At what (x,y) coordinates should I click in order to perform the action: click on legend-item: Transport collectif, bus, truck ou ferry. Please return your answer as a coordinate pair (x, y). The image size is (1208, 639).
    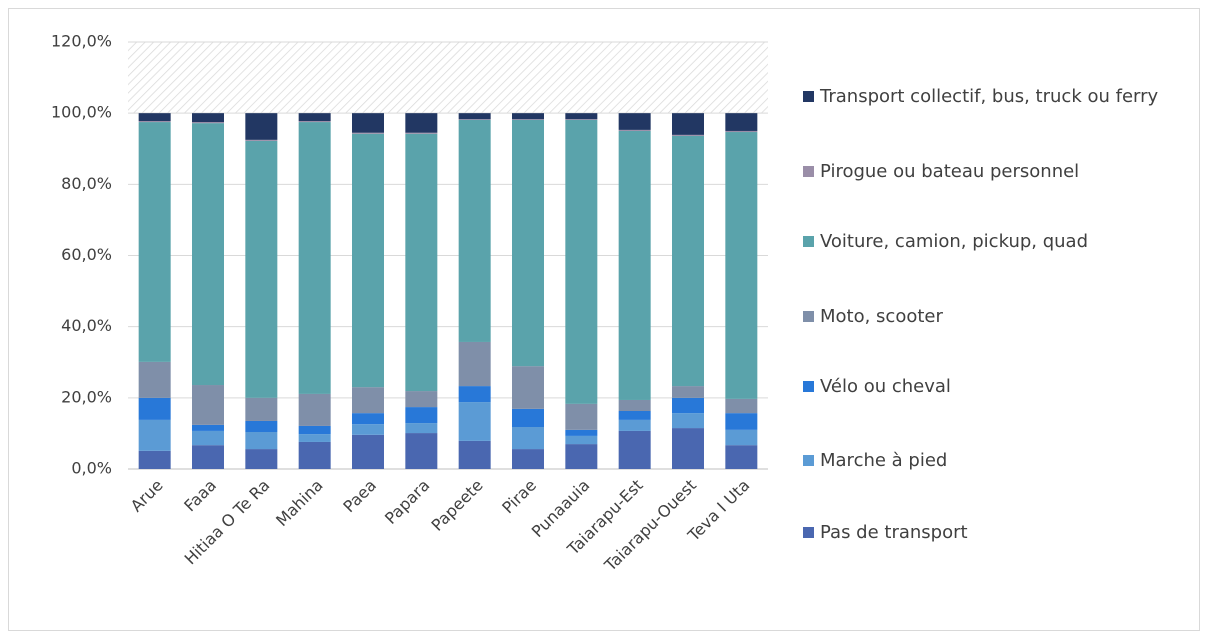
    Looking at the image, I should click on (995, 97).